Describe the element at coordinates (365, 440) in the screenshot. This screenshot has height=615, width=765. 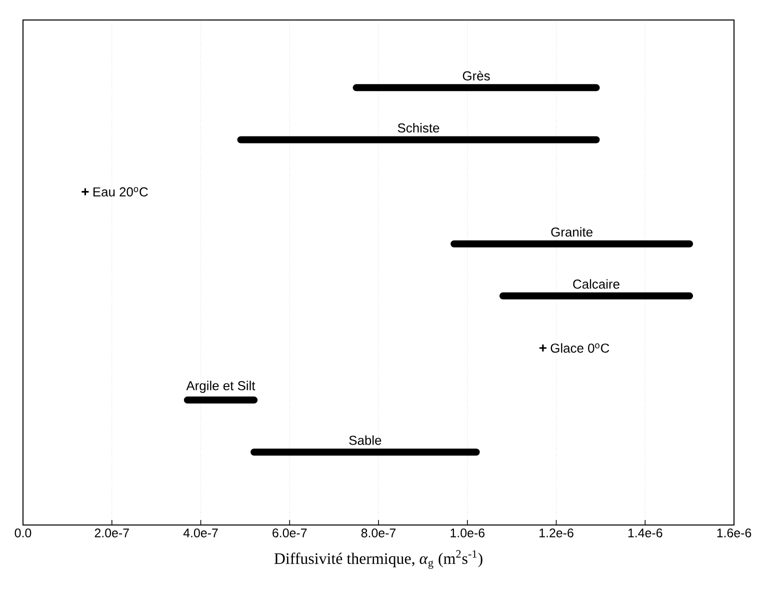
I see `y-tick-label: Sable` at that location.